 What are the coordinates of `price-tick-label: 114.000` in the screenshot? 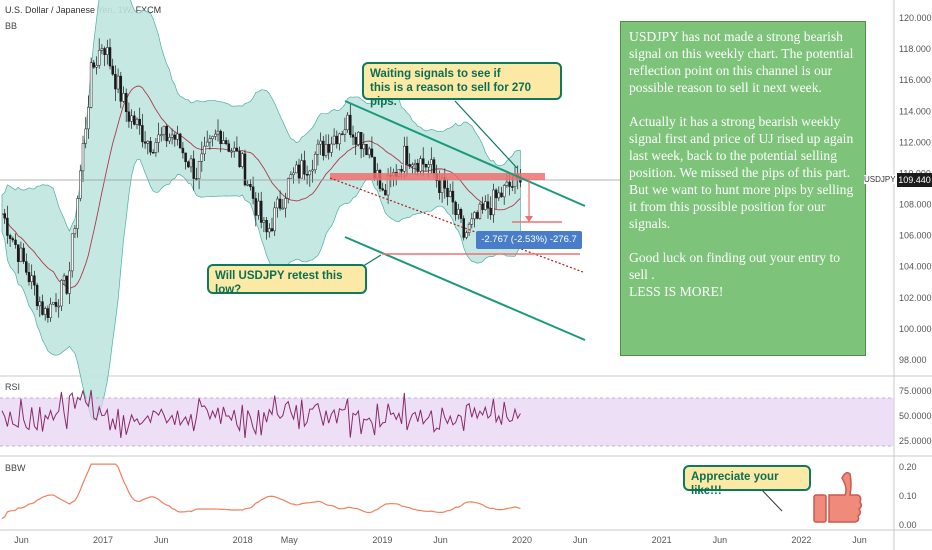 It's located at (915, 111).